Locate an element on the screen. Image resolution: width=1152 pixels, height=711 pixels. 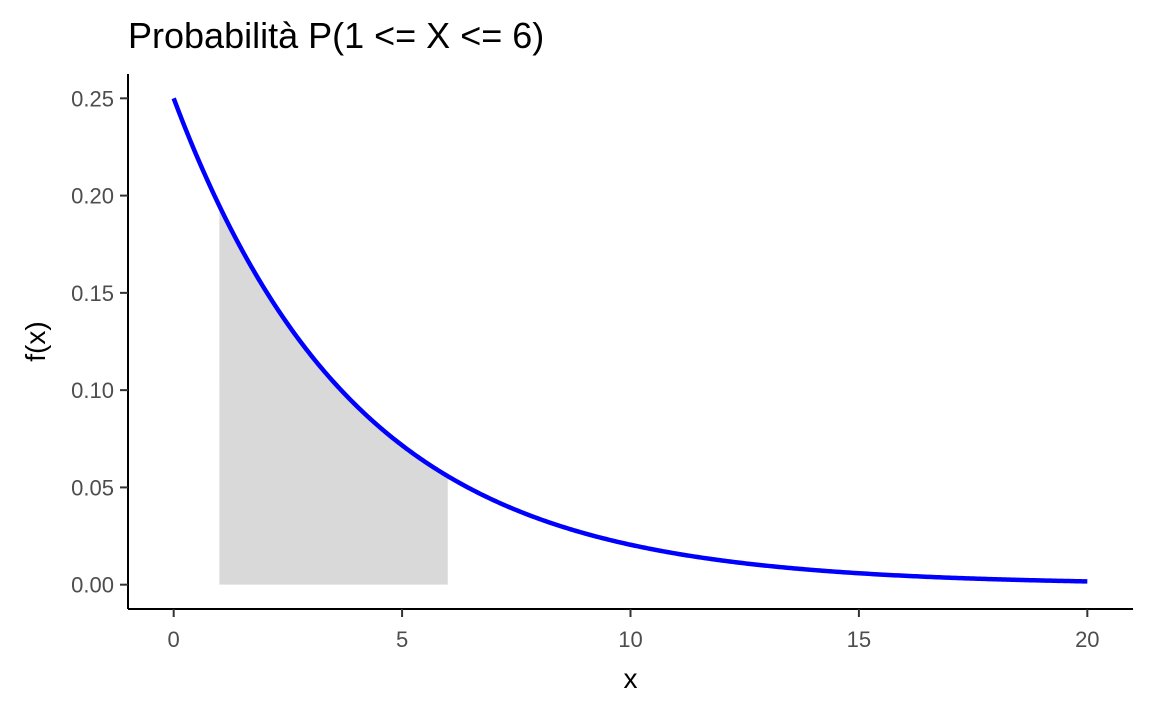
x-axis-title: x is located at coordinates (631, 678).